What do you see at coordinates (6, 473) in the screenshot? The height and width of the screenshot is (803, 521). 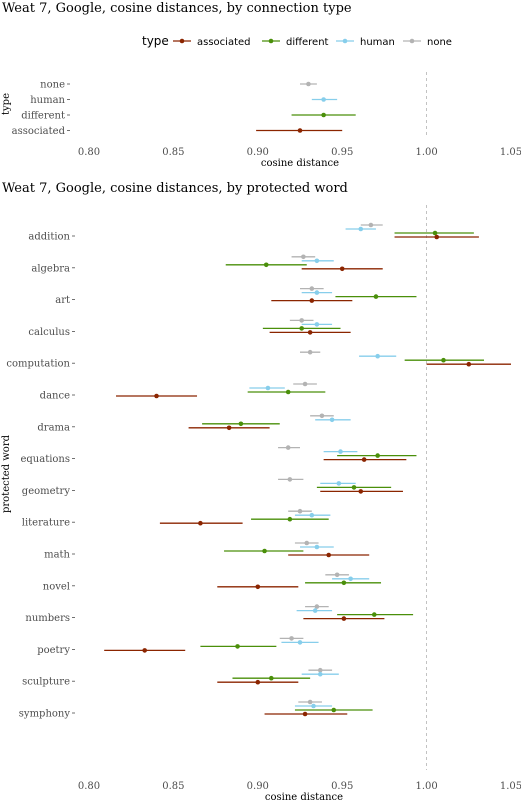 I see `chart2-ylabel: protected word` at bounding box center [6, 473].